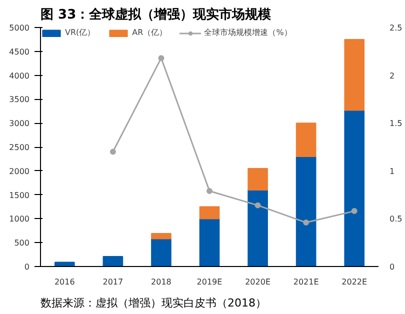 This screenshot has width=405, height=314. Describe the element at coordinates (392, 171) in the screenshot. I see `y2-tick-label: 1` at that location.